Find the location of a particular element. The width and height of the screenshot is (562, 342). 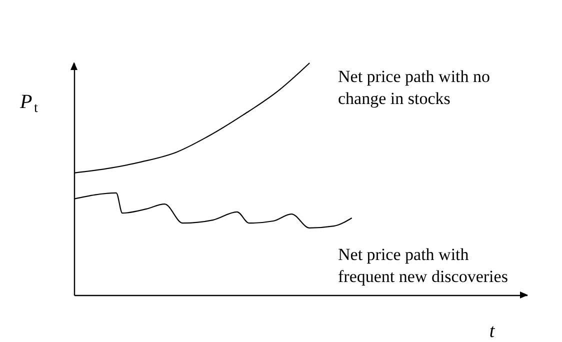

series-label: Net price path with no change in stocks is located at coordinates (414, 87).